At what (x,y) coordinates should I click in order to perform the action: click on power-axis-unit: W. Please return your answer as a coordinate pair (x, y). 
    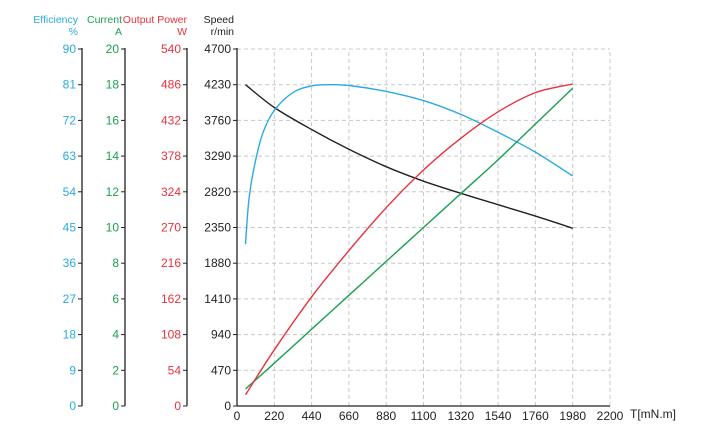
    Looking at the image, I should click on (182, 32).